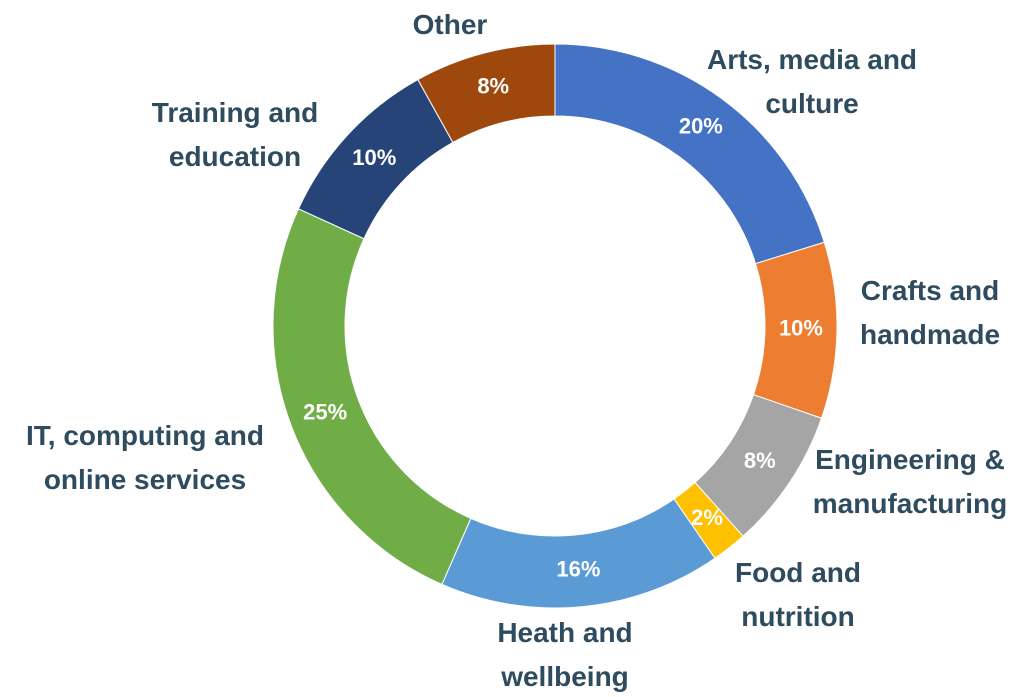  Describe the element at coordinates (910, 481) in the screenshot. I see `category-label: Engineering & manufacturing` at that location.